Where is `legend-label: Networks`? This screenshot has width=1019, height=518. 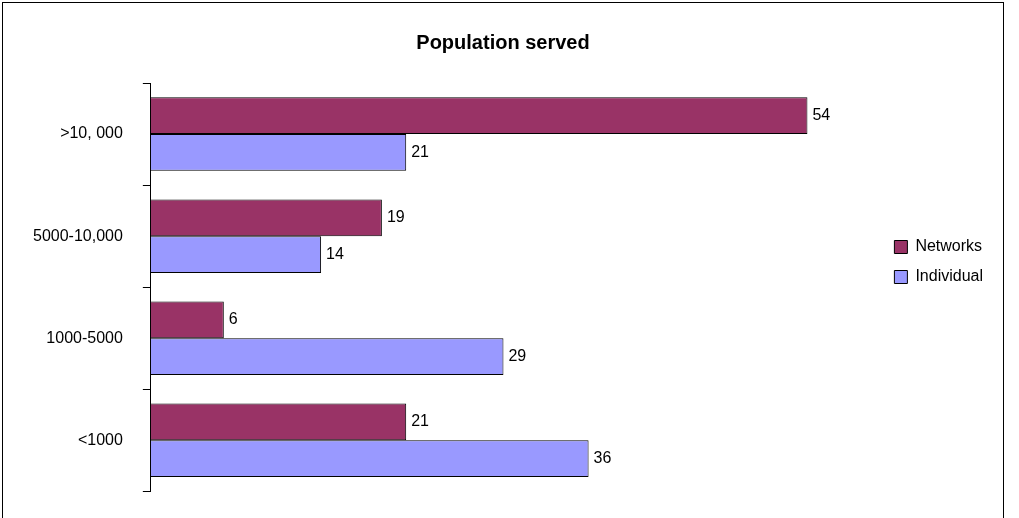 legend-label: Networks is located at coordinates (949, 246).